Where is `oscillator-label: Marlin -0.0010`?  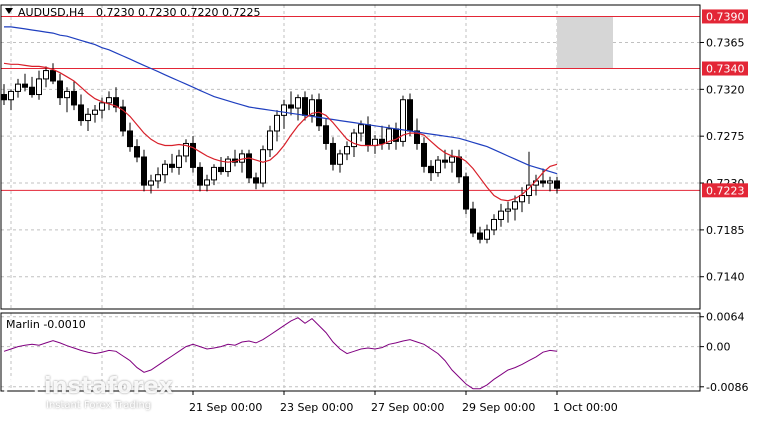 oscillator-label: Marlin -0.0010 is located at coordinates (46, 324).